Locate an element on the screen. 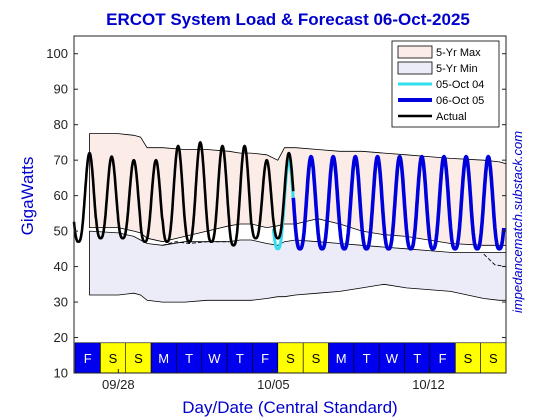 Image resolution: width=560 pixels, height=420 pixels. legend: 5-Yr Max 5-Yr Min 05-Oct 04 06-Oct 05 Actual is located at coordinates (445, 84).